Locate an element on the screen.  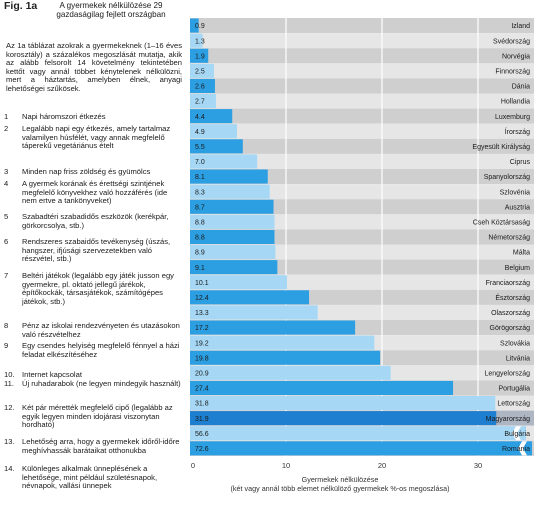
value-label: 5.5 is located at coordinates (200, 147).